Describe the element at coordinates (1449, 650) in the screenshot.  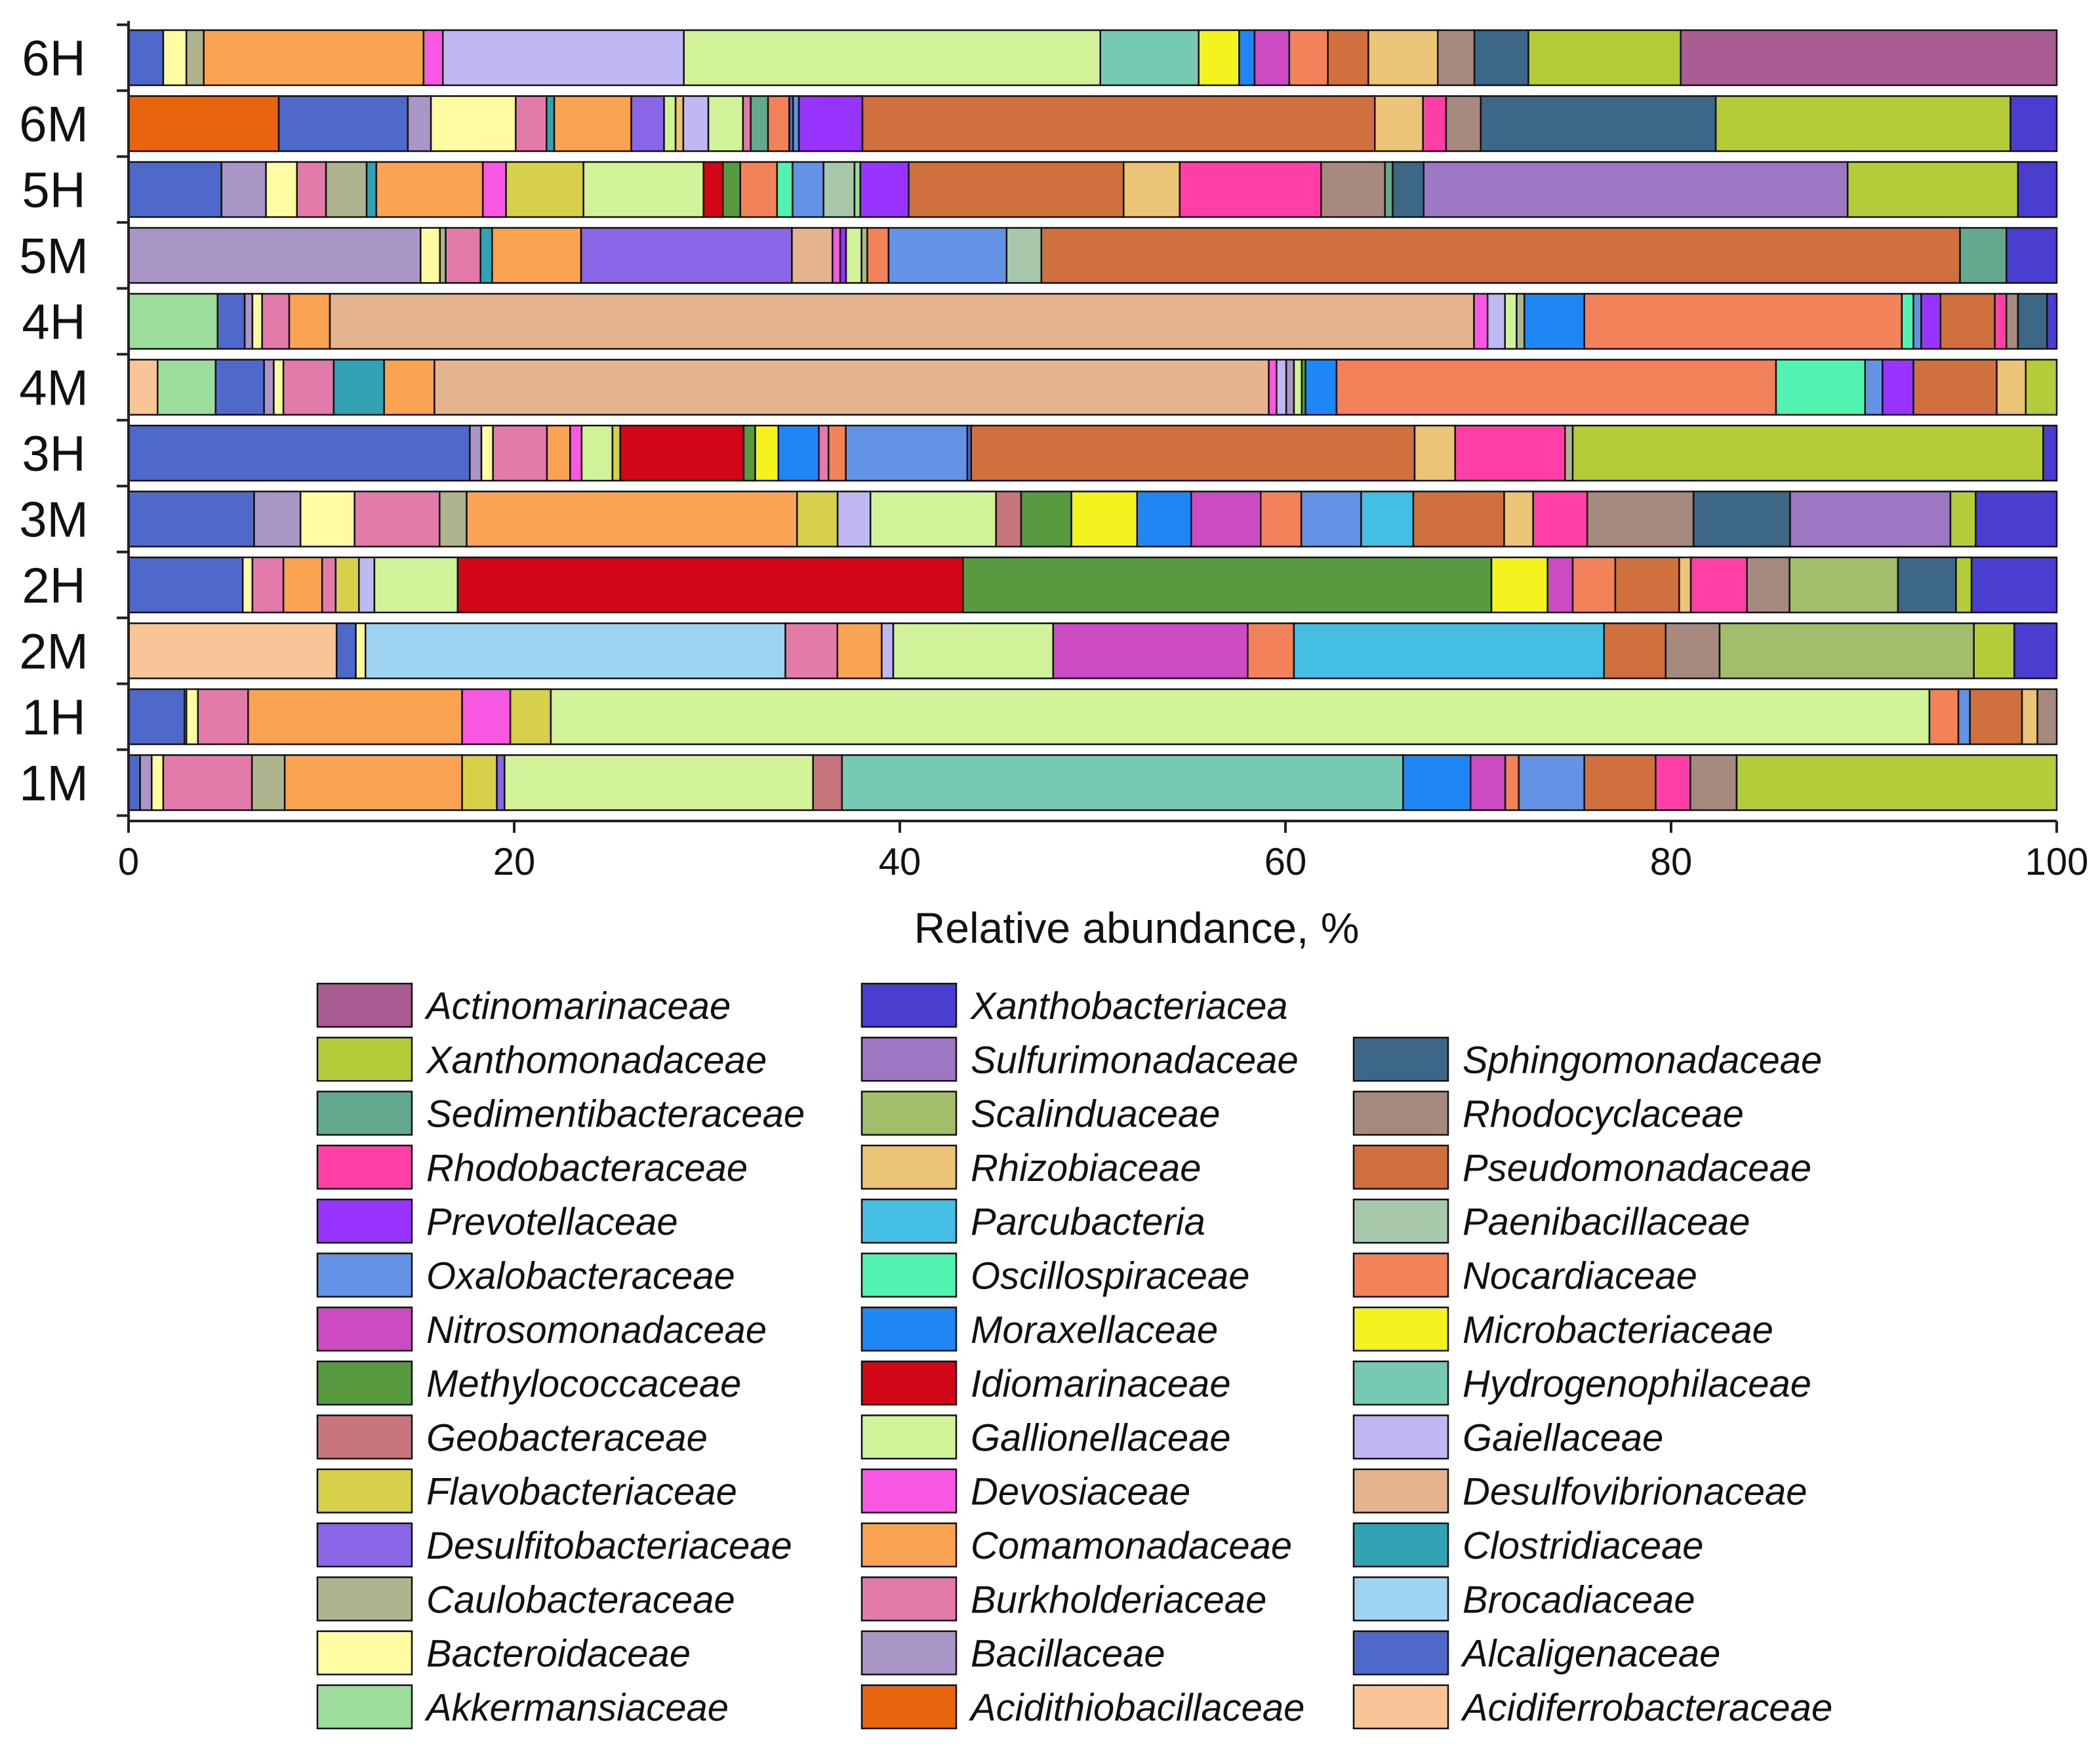
I see `segment-parcubacteria` at that location.